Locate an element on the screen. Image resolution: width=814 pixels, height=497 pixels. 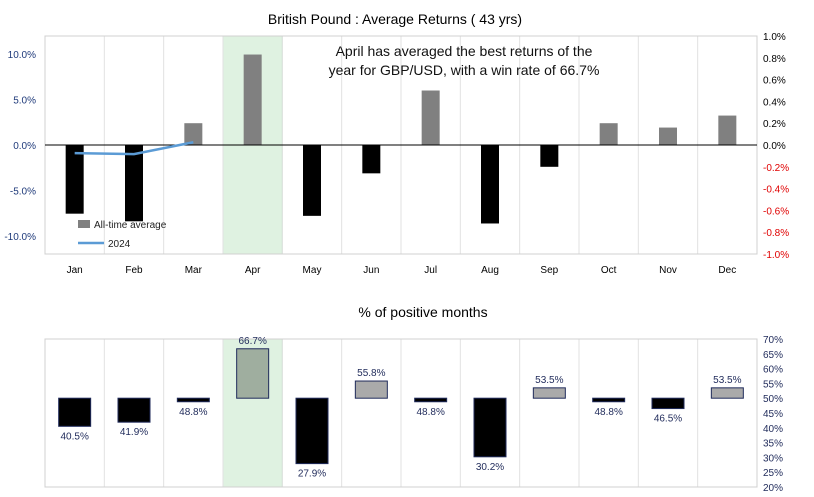
x-tick-label: Jun is located at coordinates (371, 270).